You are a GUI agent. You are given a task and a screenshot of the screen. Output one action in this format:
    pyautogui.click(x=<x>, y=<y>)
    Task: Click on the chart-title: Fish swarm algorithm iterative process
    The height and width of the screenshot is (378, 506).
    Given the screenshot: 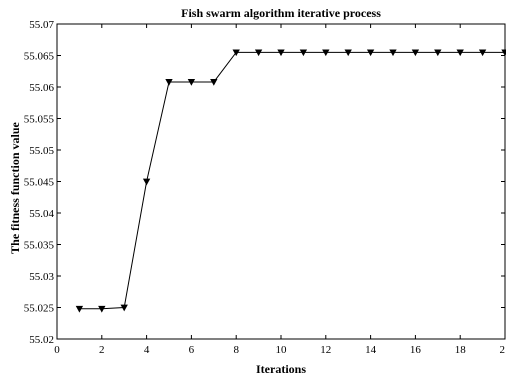 What is the action you would take?
    pyautogui.click(x=281, y=13)
    